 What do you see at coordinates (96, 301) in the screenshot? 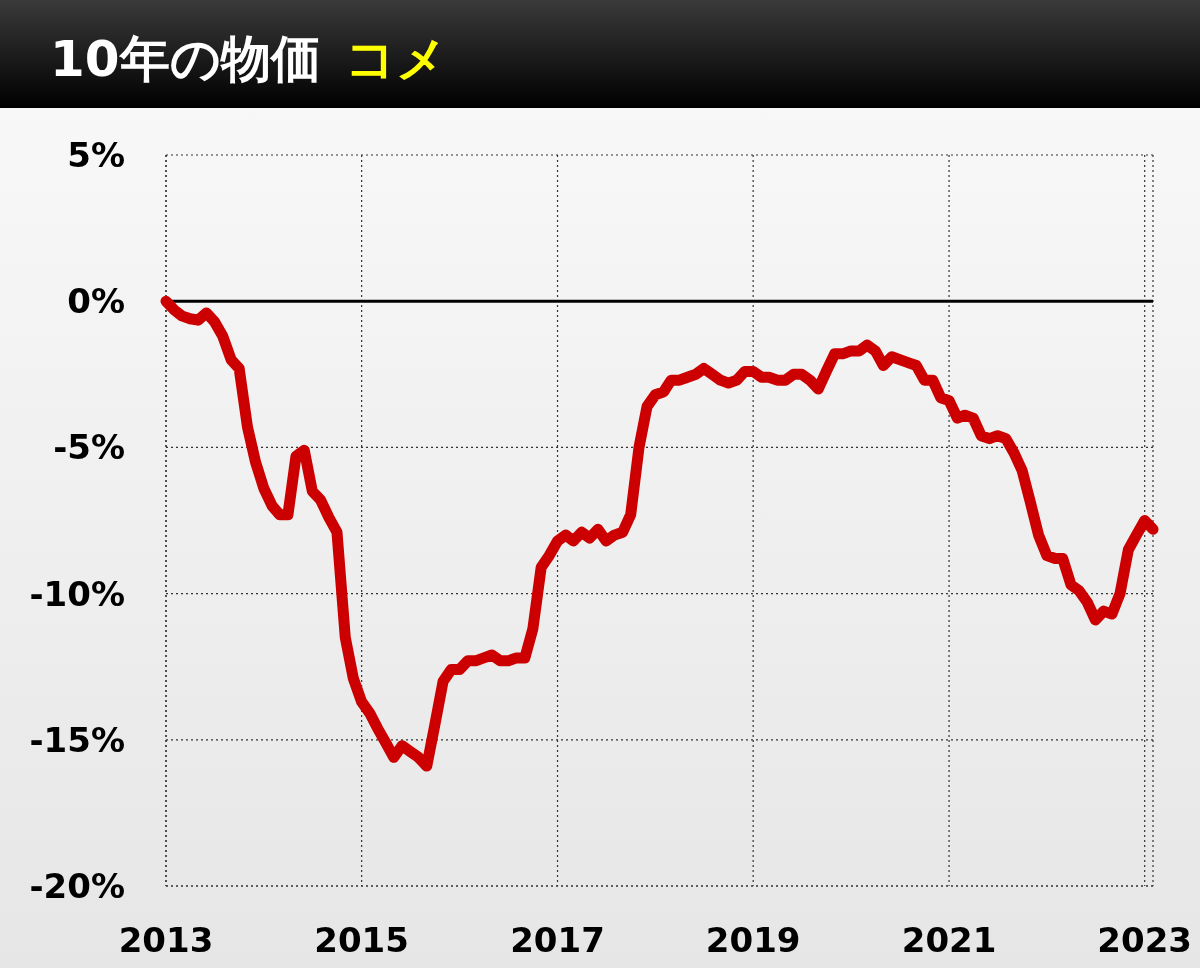
I see `y-tick-label: 0%` at bounding box center [96, 301].